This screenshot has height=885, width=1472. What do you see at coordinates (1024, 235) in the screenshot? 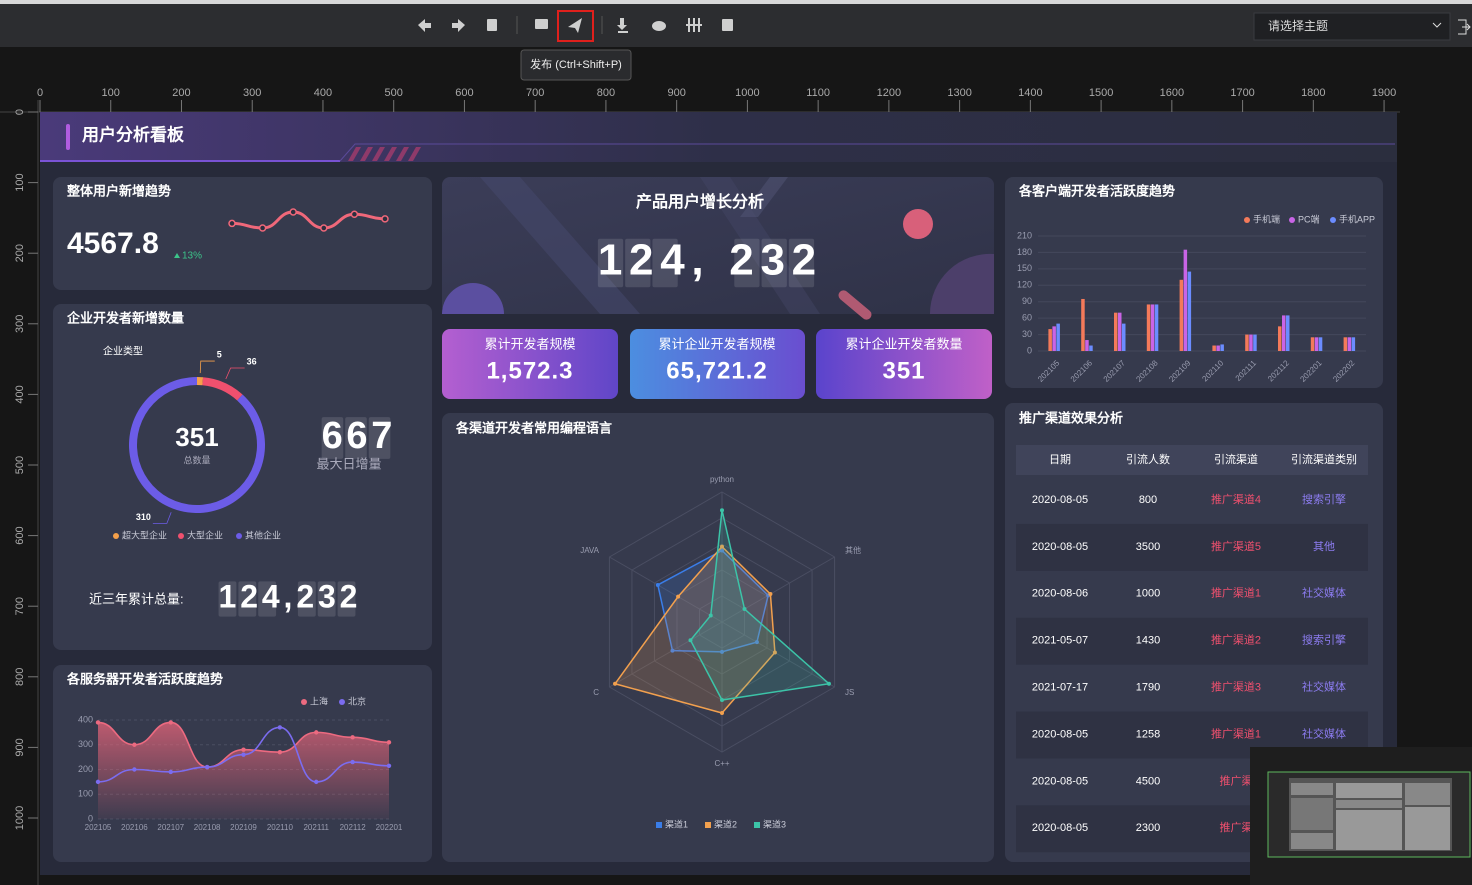
I see `y-tick-label: 210` at bounding box center [1024, 235].